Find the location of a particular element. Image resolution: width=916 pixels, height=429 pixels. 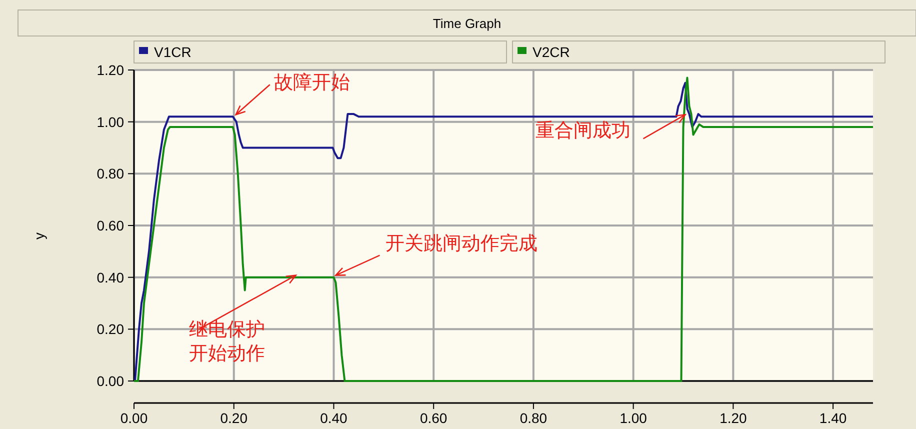

y-tick-label: 0.60 is located at coordinates (110, 226).